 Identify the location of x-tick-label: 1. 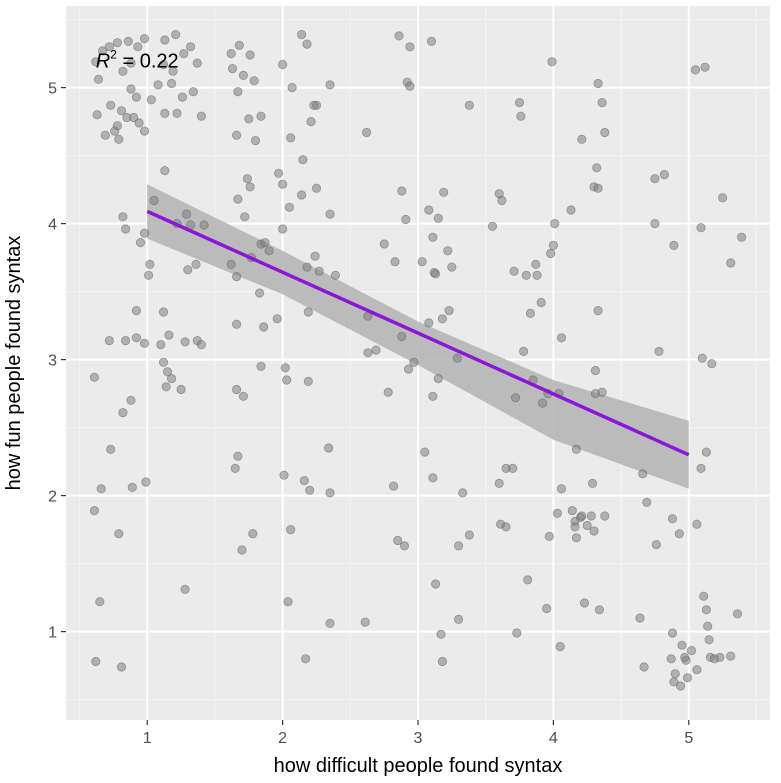
(147, 738).